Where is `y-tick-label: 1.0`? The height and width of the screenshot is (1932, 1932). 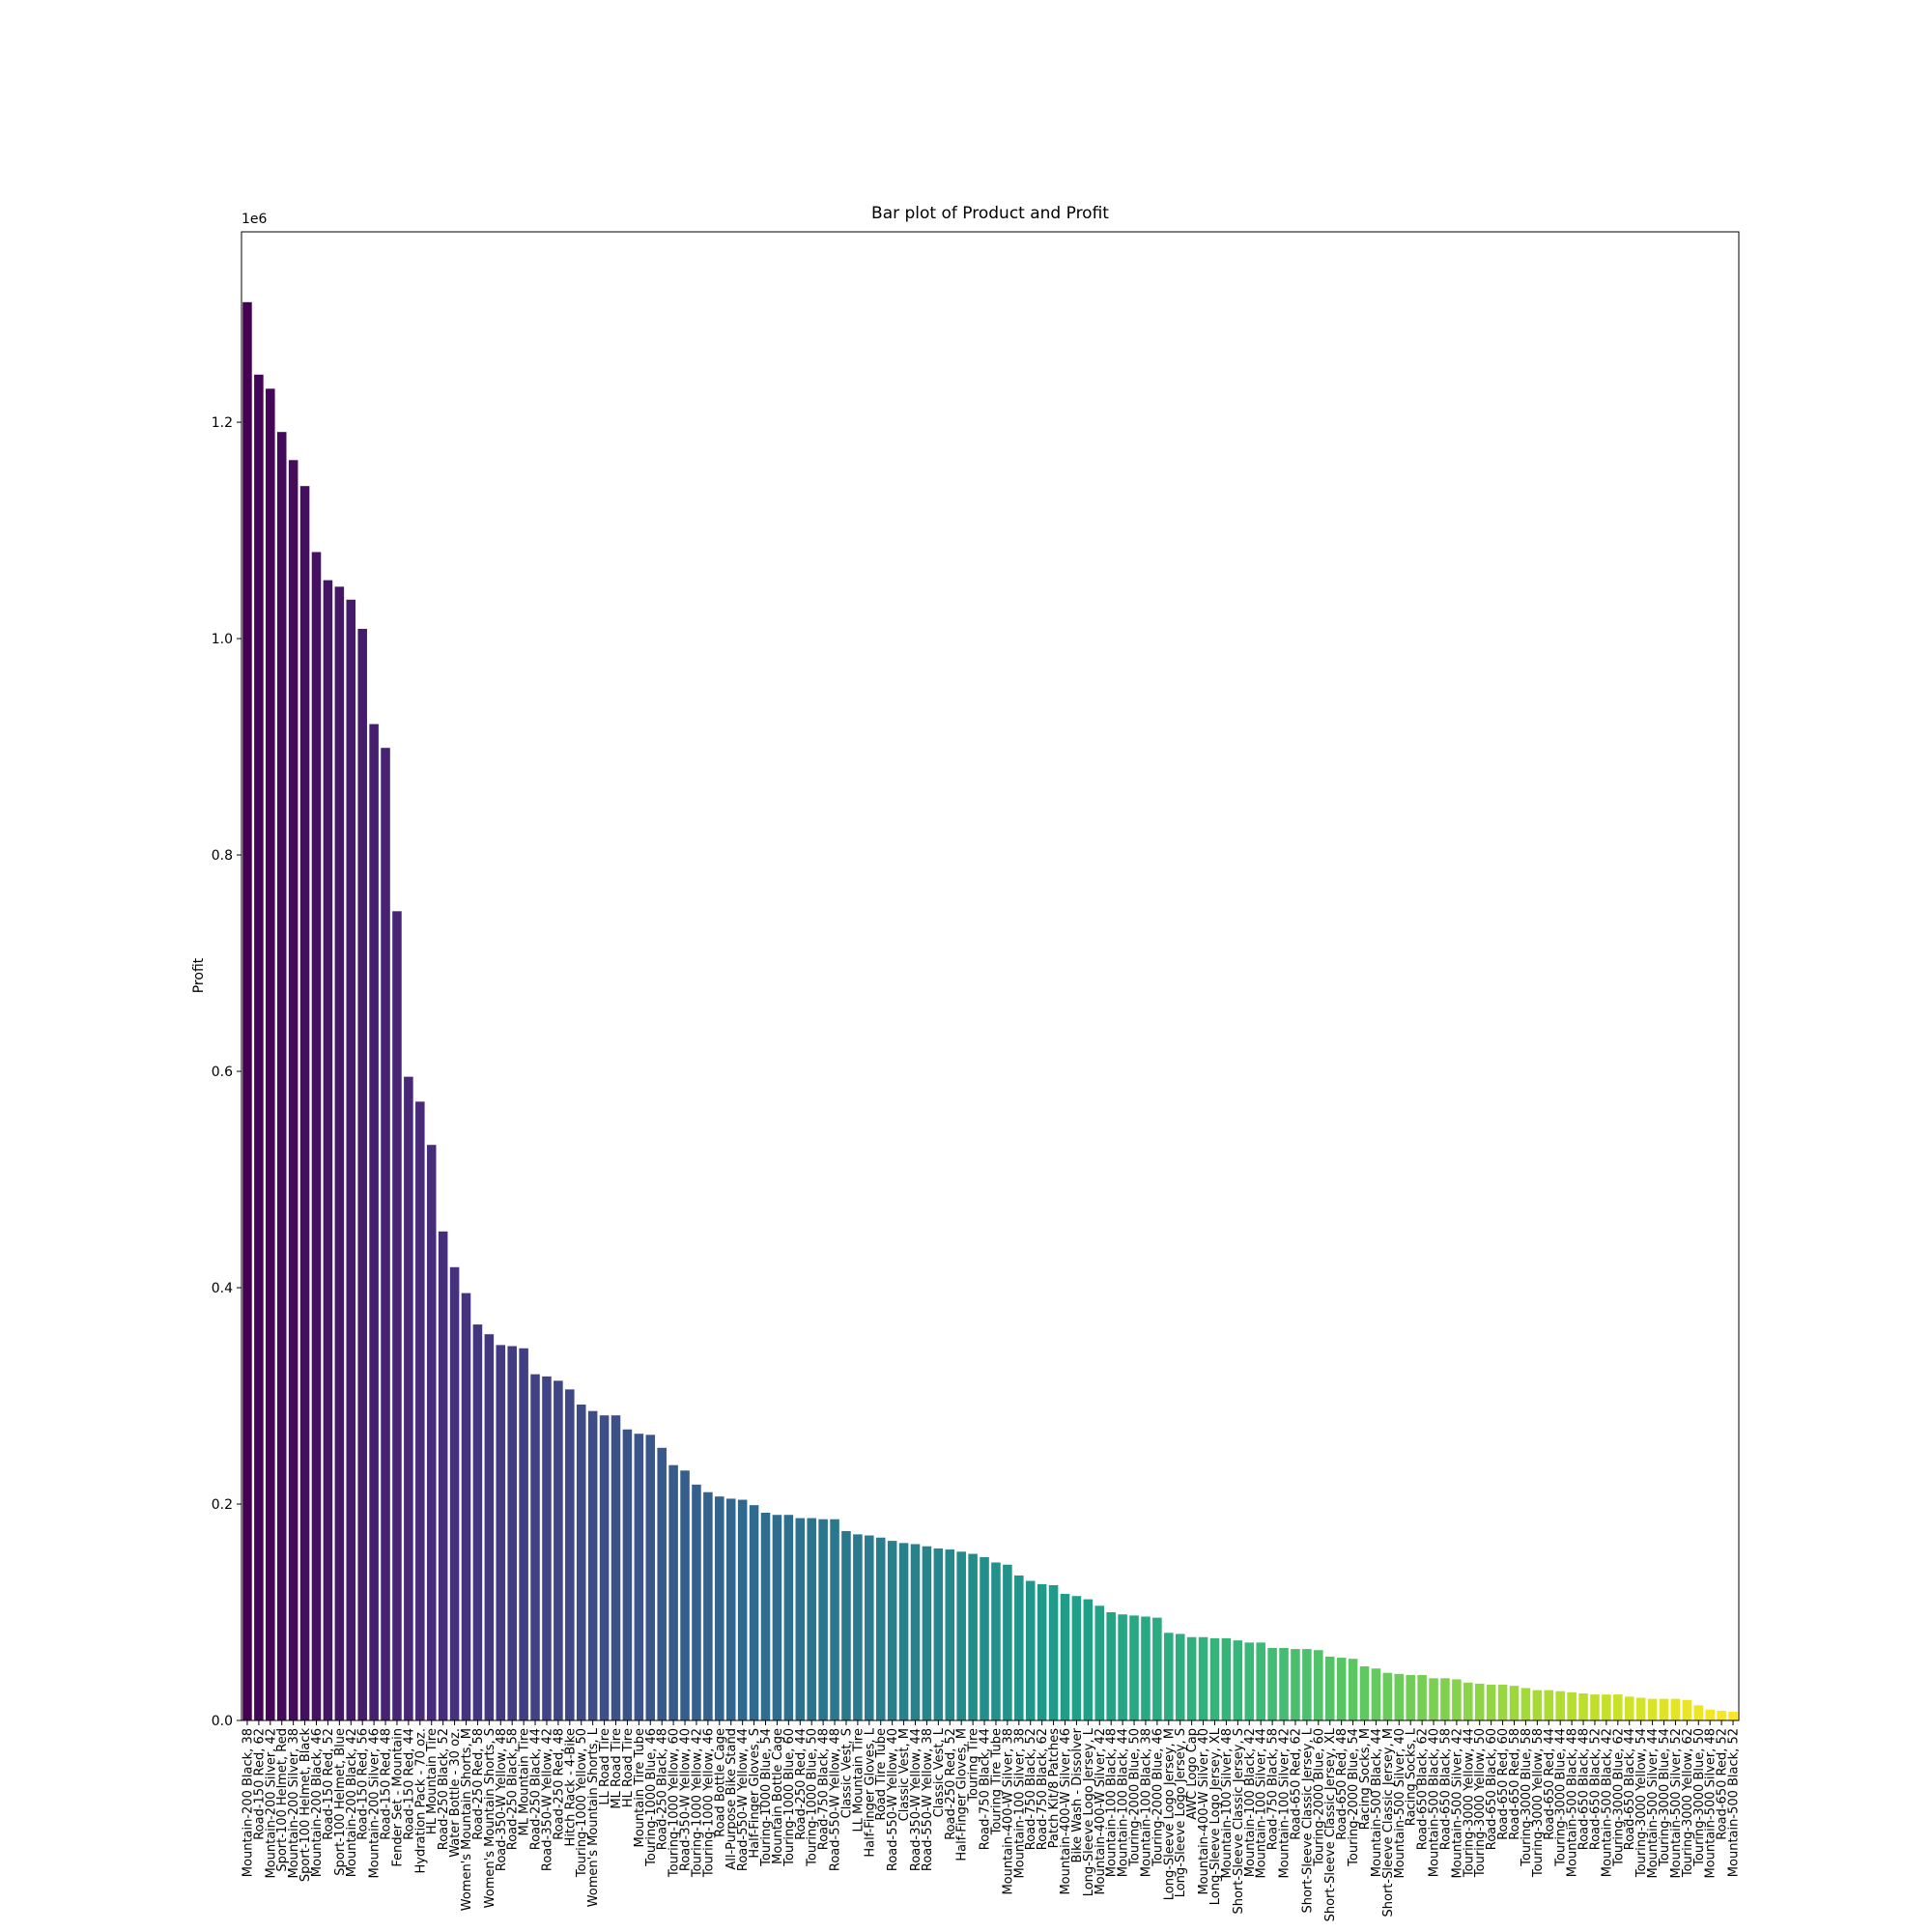
y-tick-label: 1.0 is located at coordinates (222, 639).